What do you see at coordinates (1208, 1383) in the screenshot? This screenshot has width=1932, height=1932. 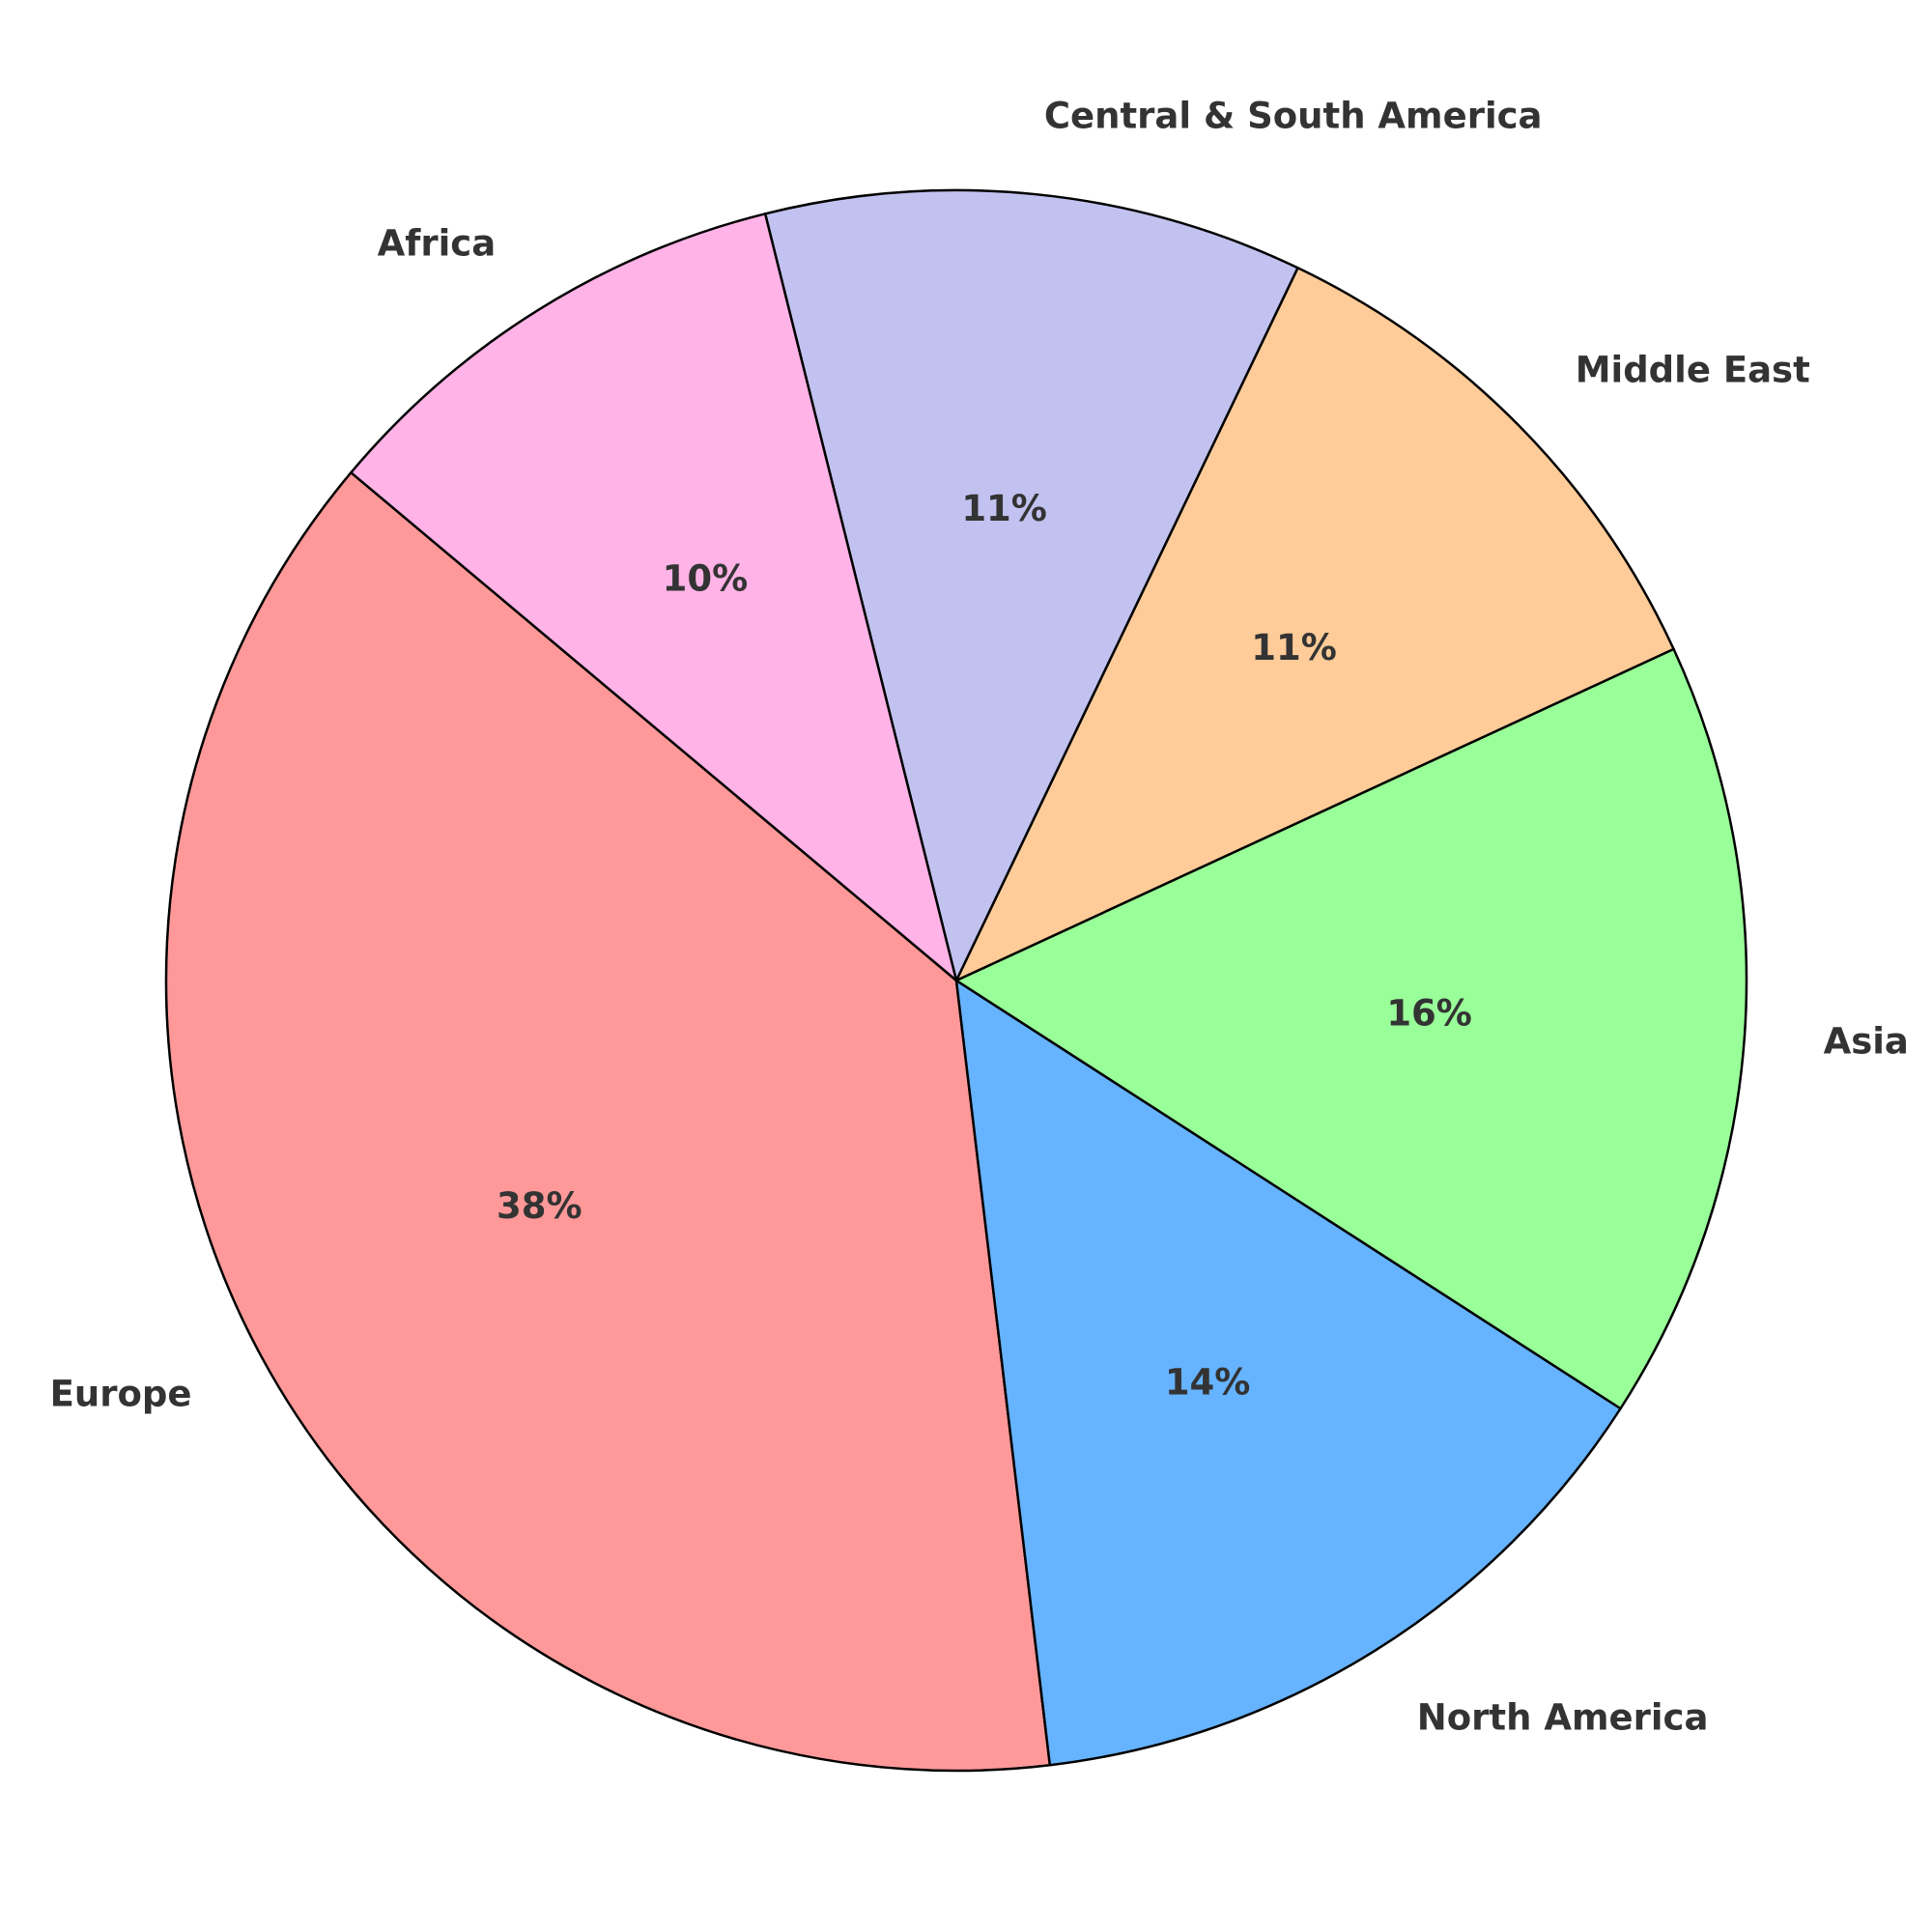 I see `percent-label-north-america: 14%` at bounding box center [1208, 1383].